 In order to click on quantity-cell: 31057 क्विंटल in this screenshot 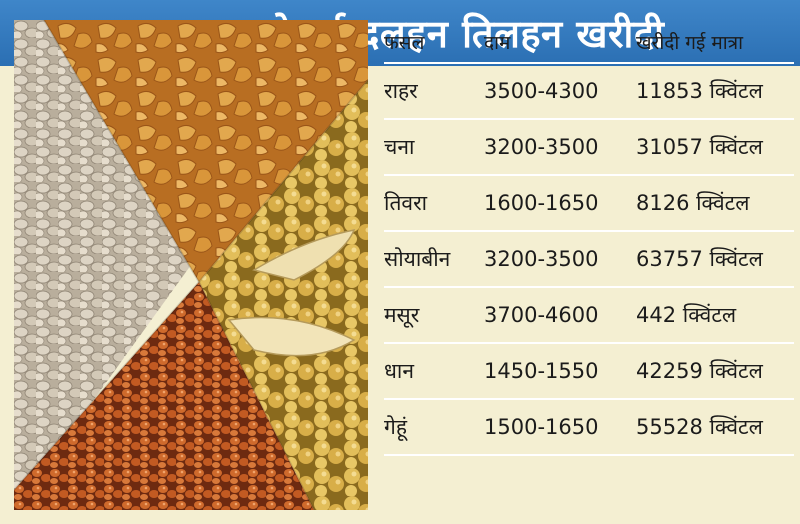, I will do `click(699, 147)`.